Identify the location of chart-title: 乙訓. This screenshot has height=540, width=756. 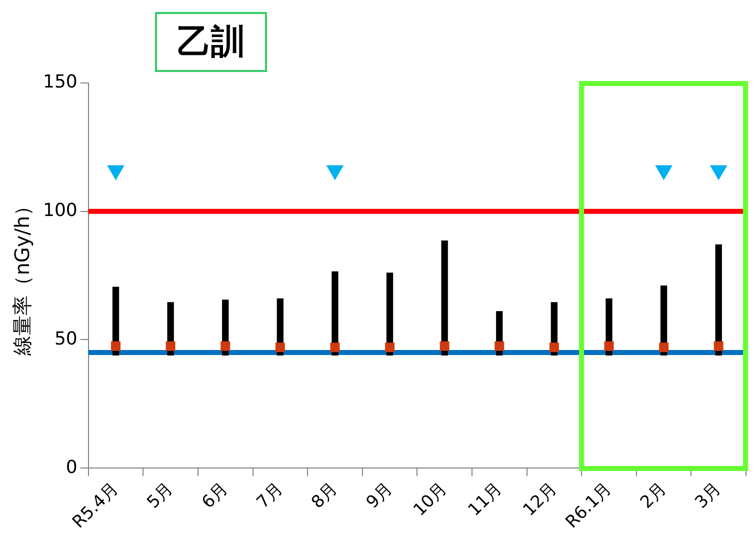
(211, 42).